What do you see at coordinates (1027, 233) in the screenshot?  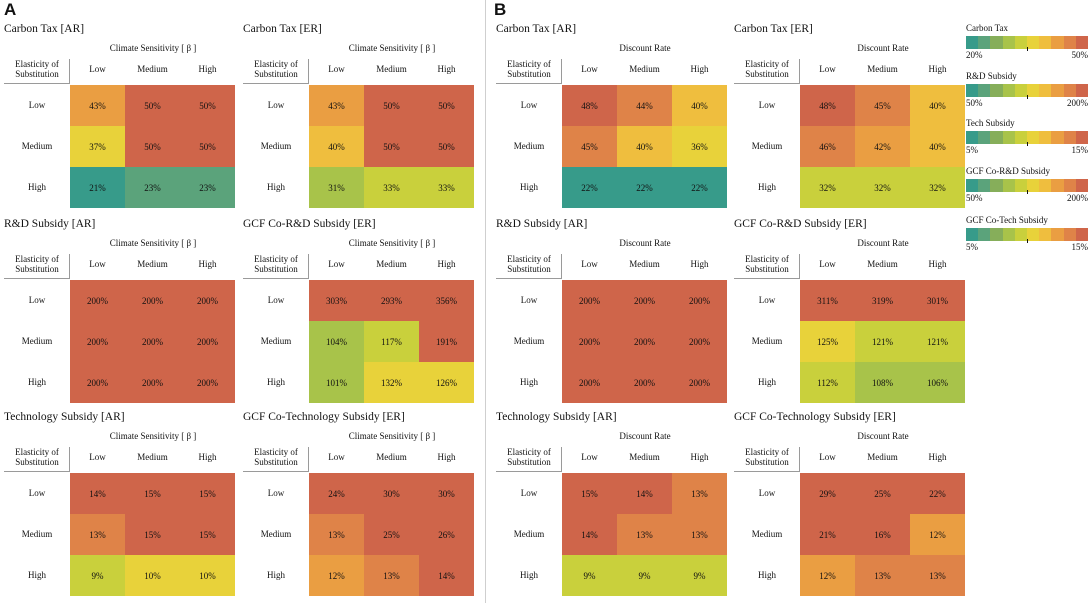 I see `color-legend: GCF Co-Tech Subsidy 5% 15%` at bounding box center [1027, 233].